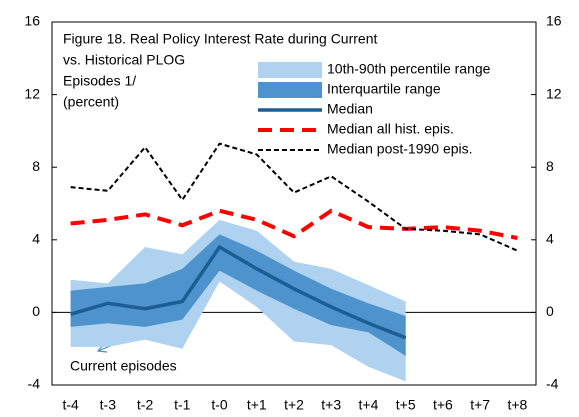  What do you see at coordinates (550, 239) in the screenshot?
I see `y2-tick-label: 4` at bounding box center [550, 239].